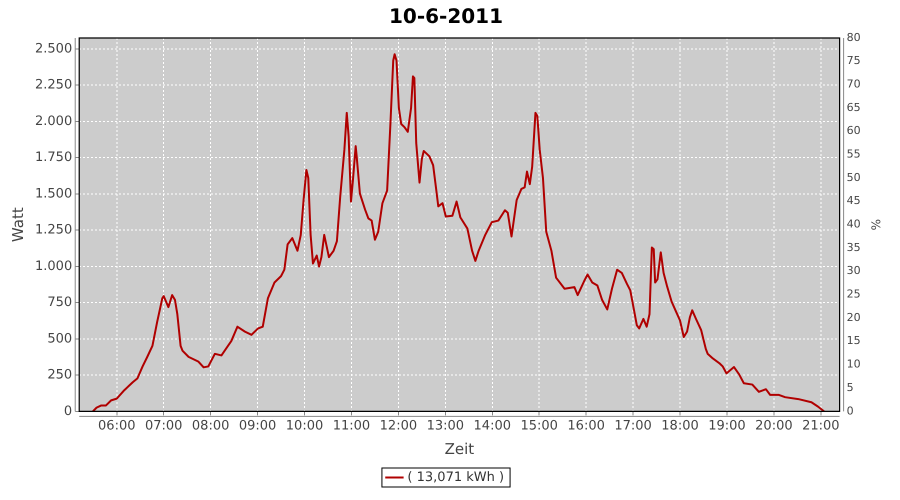 This screenshot has height=500, width=900. Describe the element at coordinates (445, 426) in the screenshot. I see `x-tick-label: 13:00` at that location.